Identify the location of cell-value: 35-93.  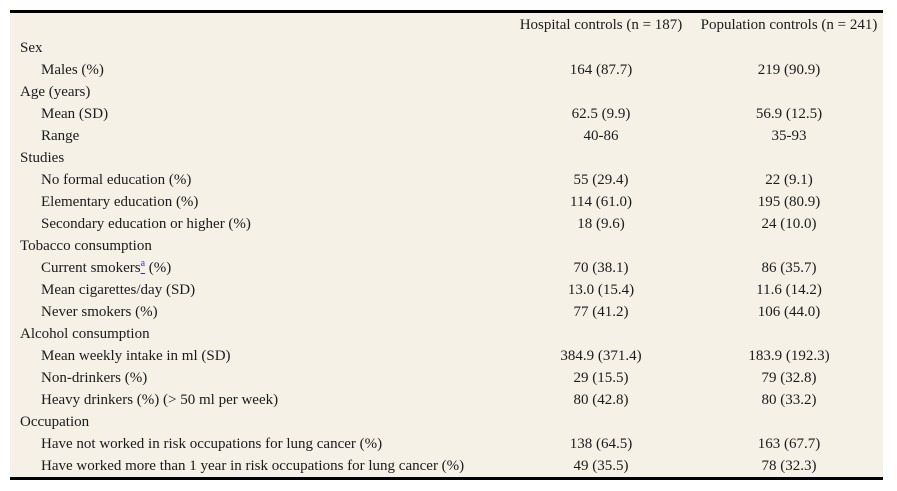
(789, 136).